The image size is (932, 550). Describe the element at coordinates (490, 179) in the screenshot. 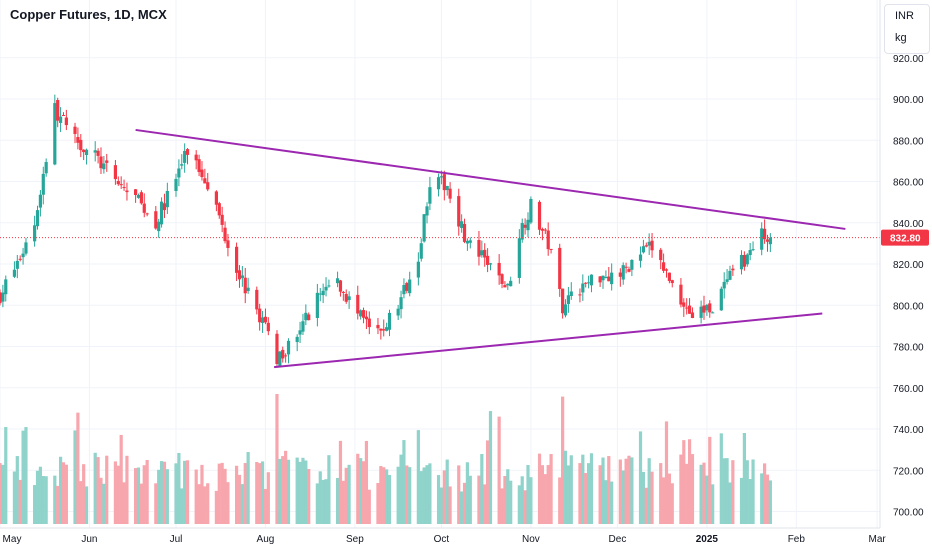

I see `trendline-upper` at that location.